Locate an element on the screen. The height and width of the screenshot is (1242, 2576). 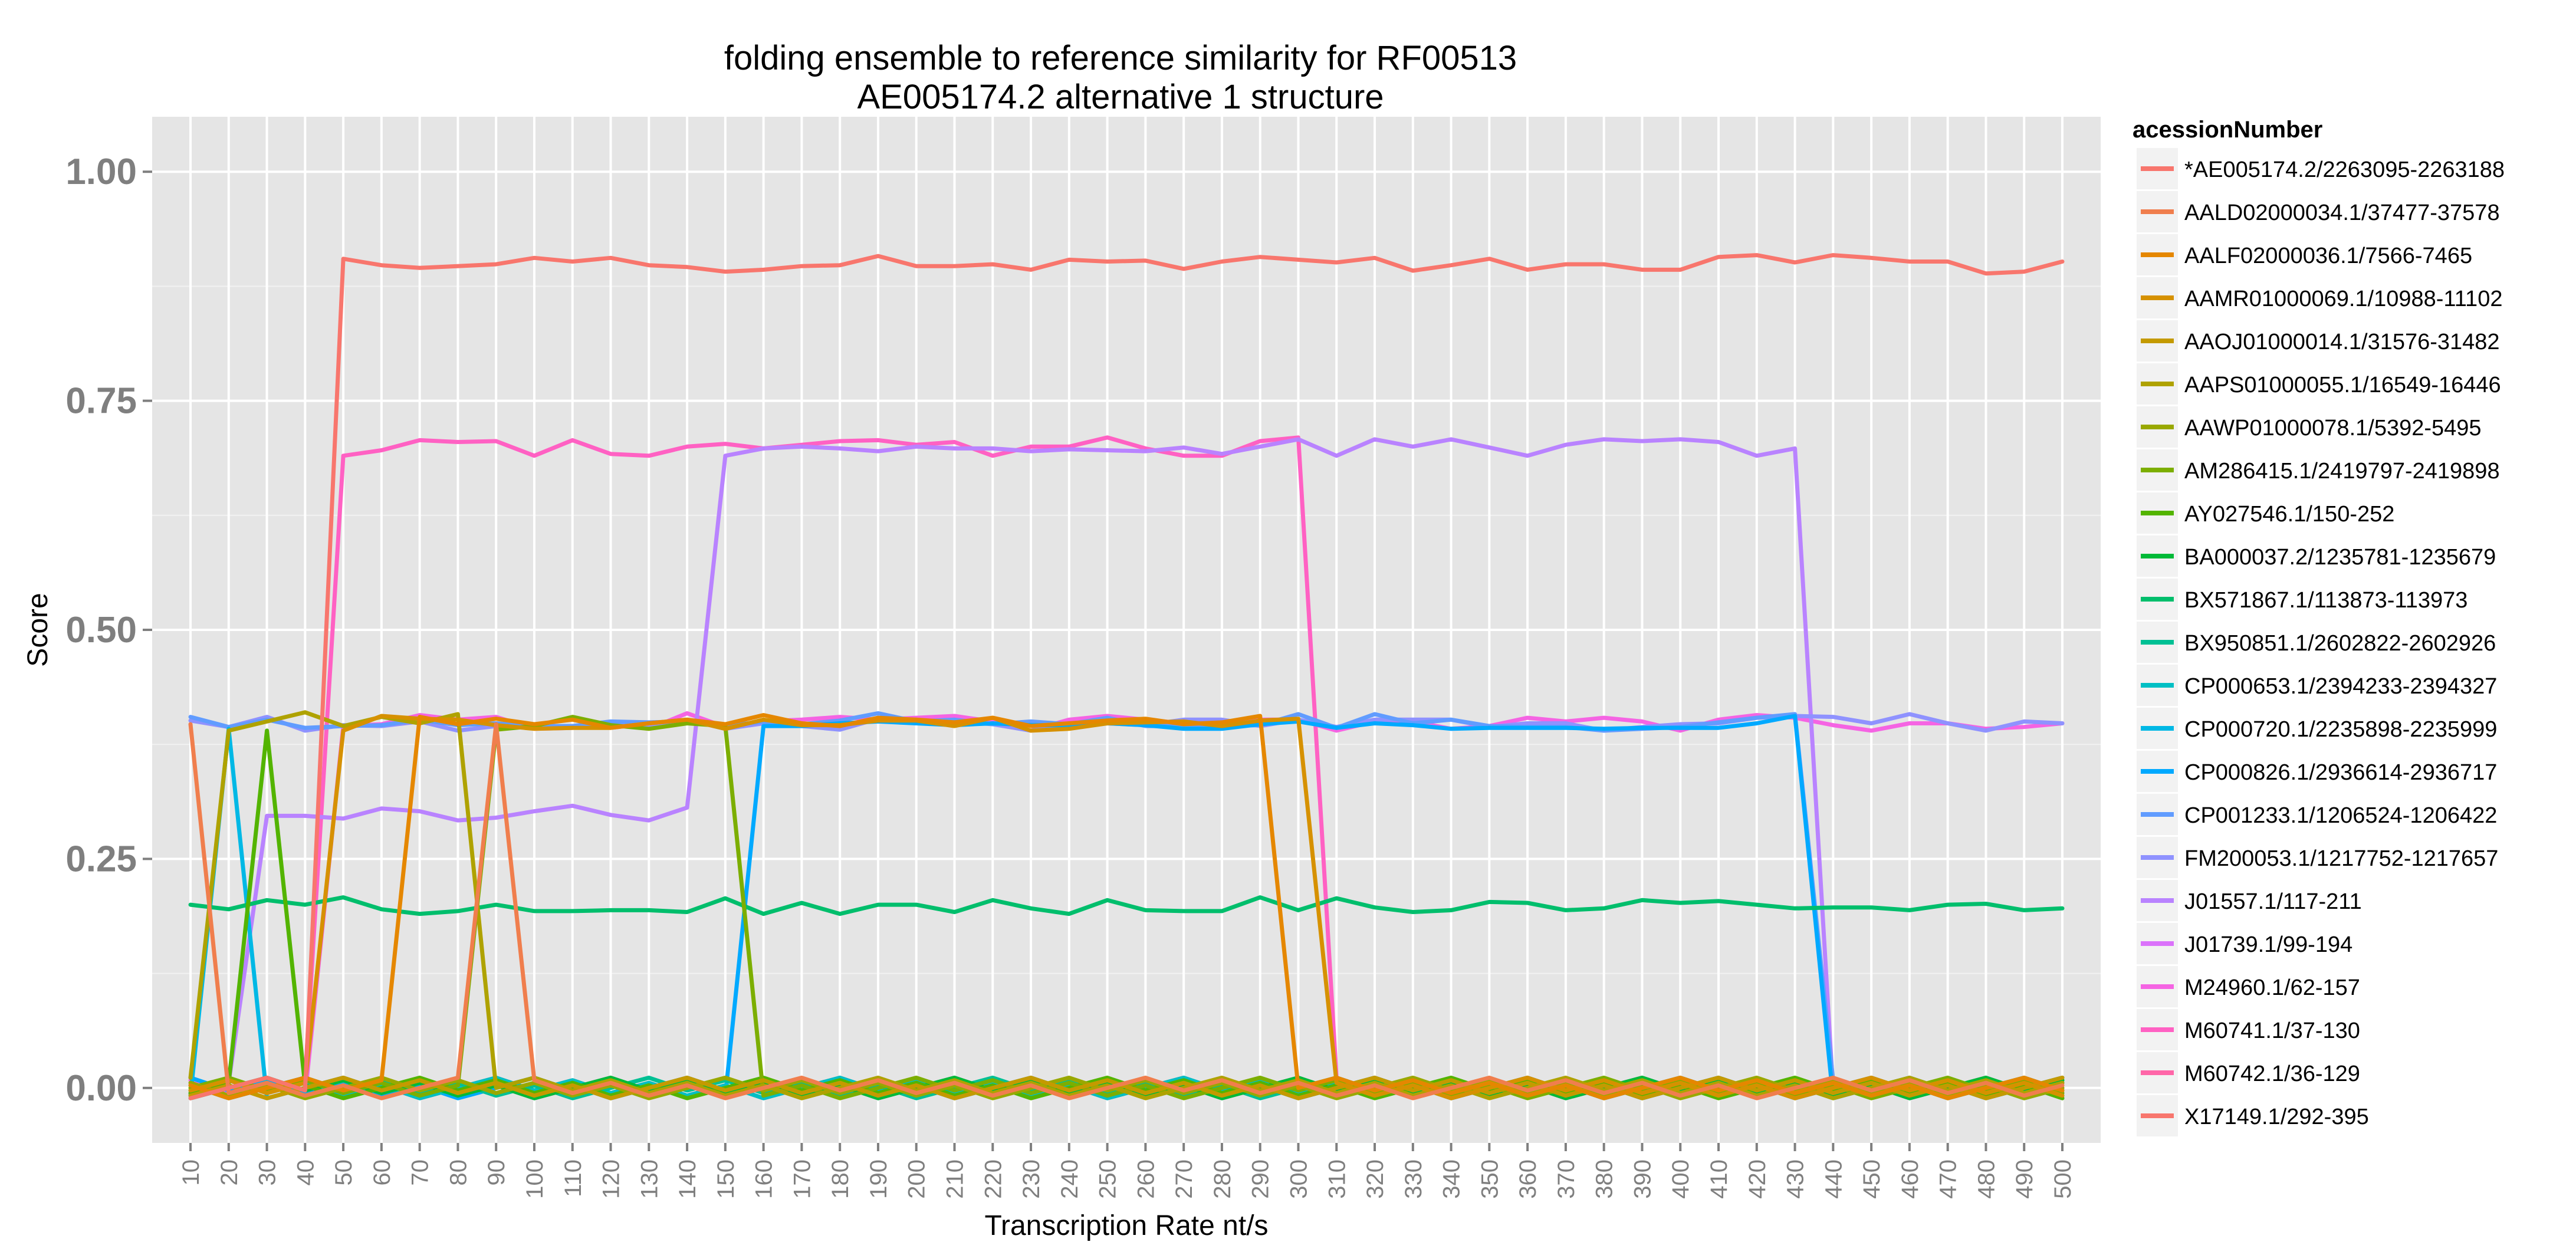
x-tick-label: 370 is located at coordinates (1566, 1179).